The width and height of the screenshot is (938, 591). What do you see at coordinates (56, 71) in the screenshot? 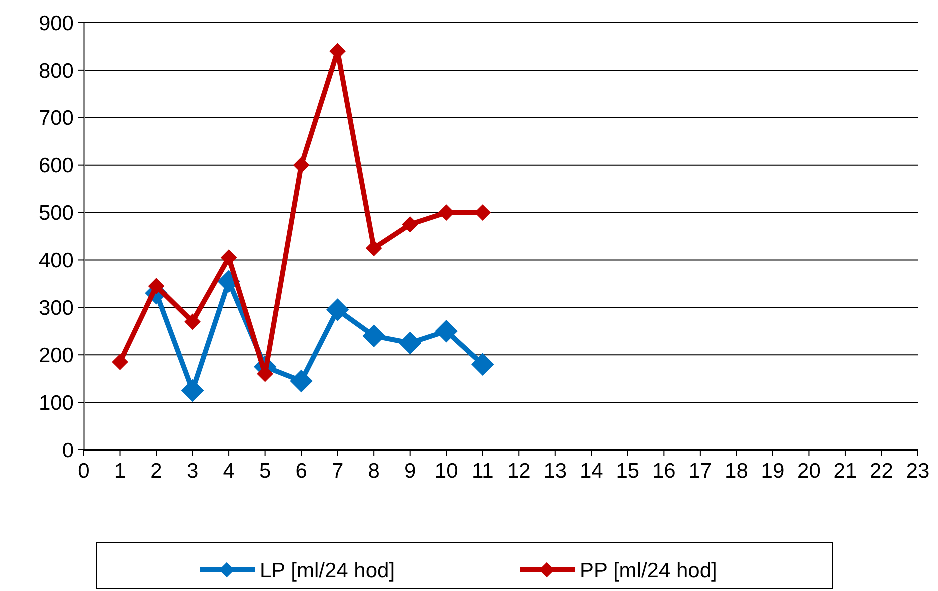
I see `y-tick-label: 800` at bounding box center [56, 71].